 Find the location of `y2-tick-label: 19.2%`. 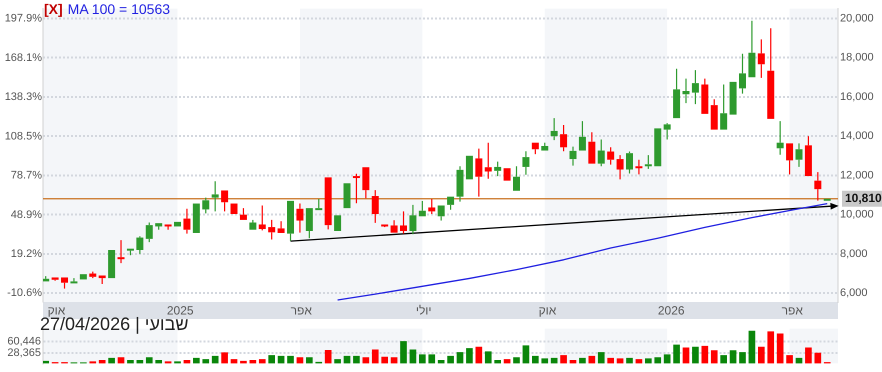

y2-tick-label: 19.2% is located at coordinates (26, 254).